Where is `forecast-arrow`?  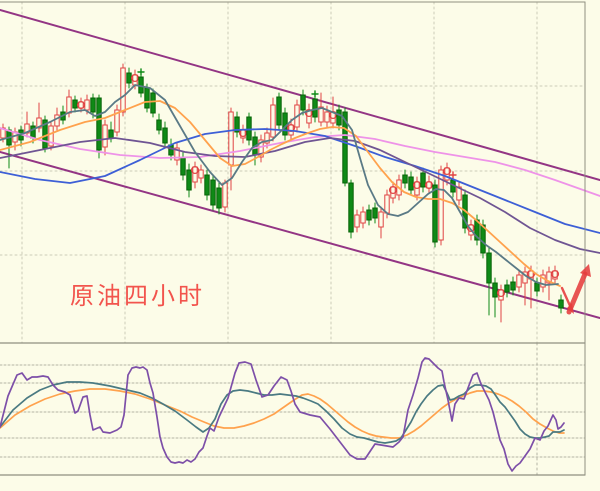 forecast-arrow is located at coordinates (575, 289).